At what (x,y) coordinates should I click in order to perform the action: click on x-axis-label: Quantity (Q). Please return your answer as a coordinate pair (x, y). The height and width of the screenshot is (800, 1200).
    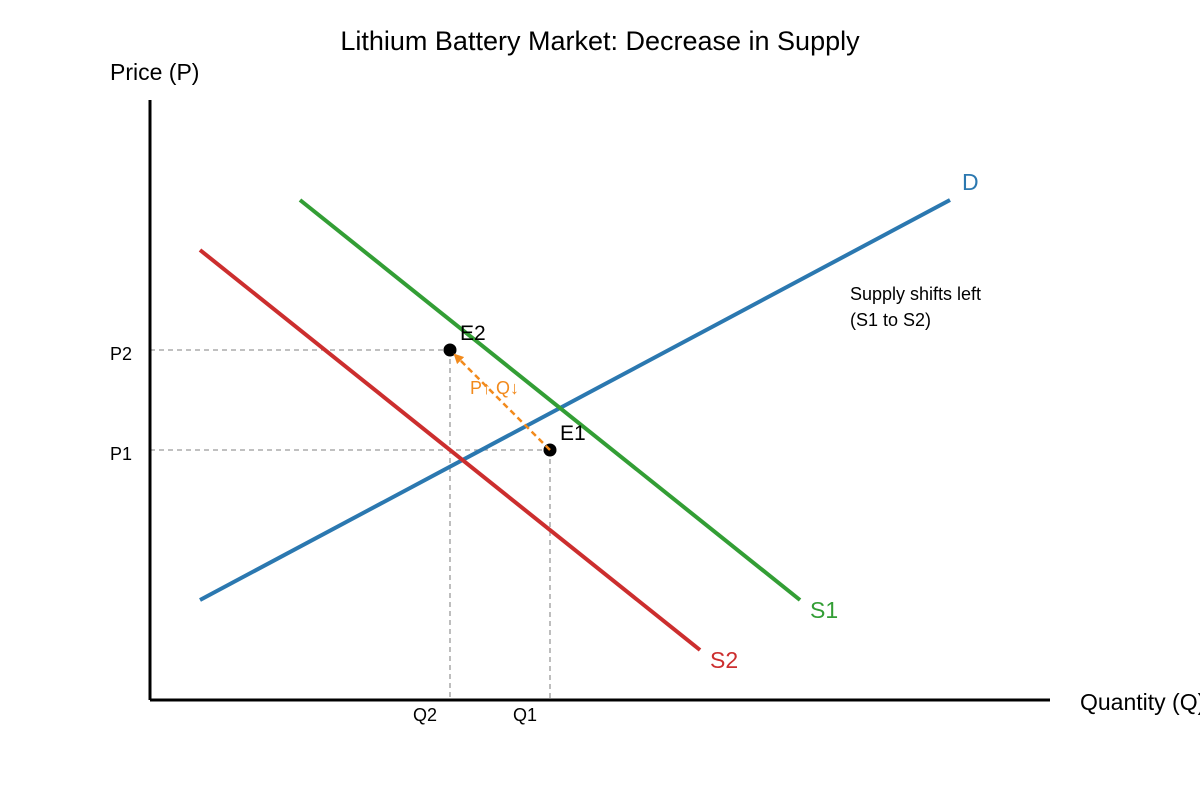
    Looking at the image, I should click on (1140, 702).